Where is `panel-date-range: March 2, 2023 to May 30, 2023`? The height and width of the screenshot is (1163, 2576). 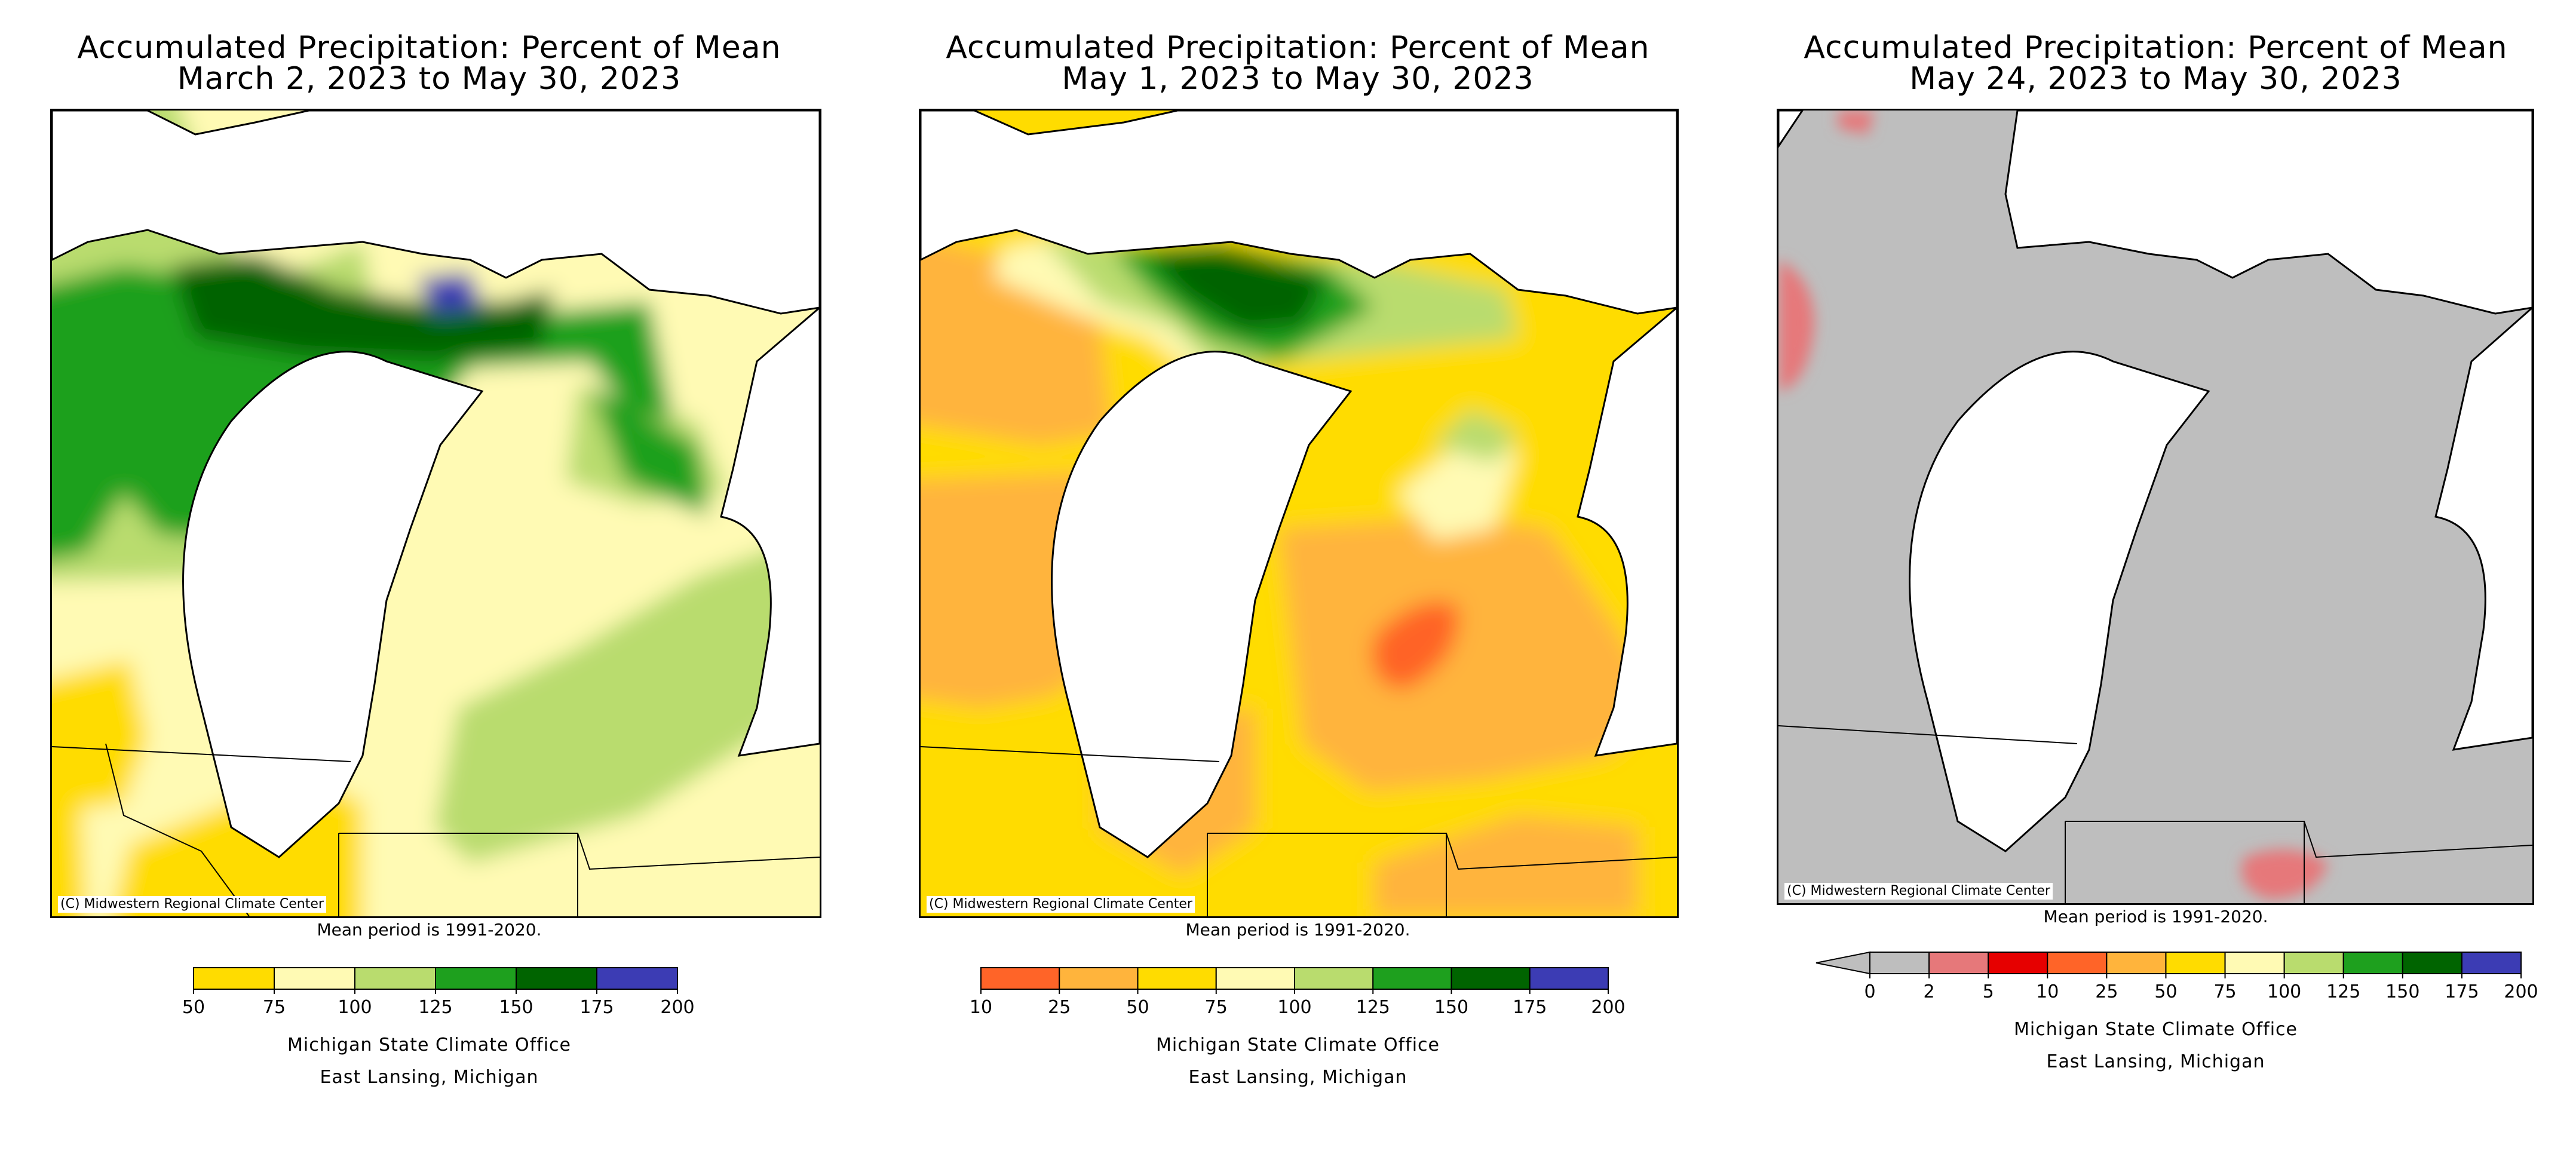
panel-date-range: March 2, 2023 to May 30, 2023 is located at coordinates (429, 79).